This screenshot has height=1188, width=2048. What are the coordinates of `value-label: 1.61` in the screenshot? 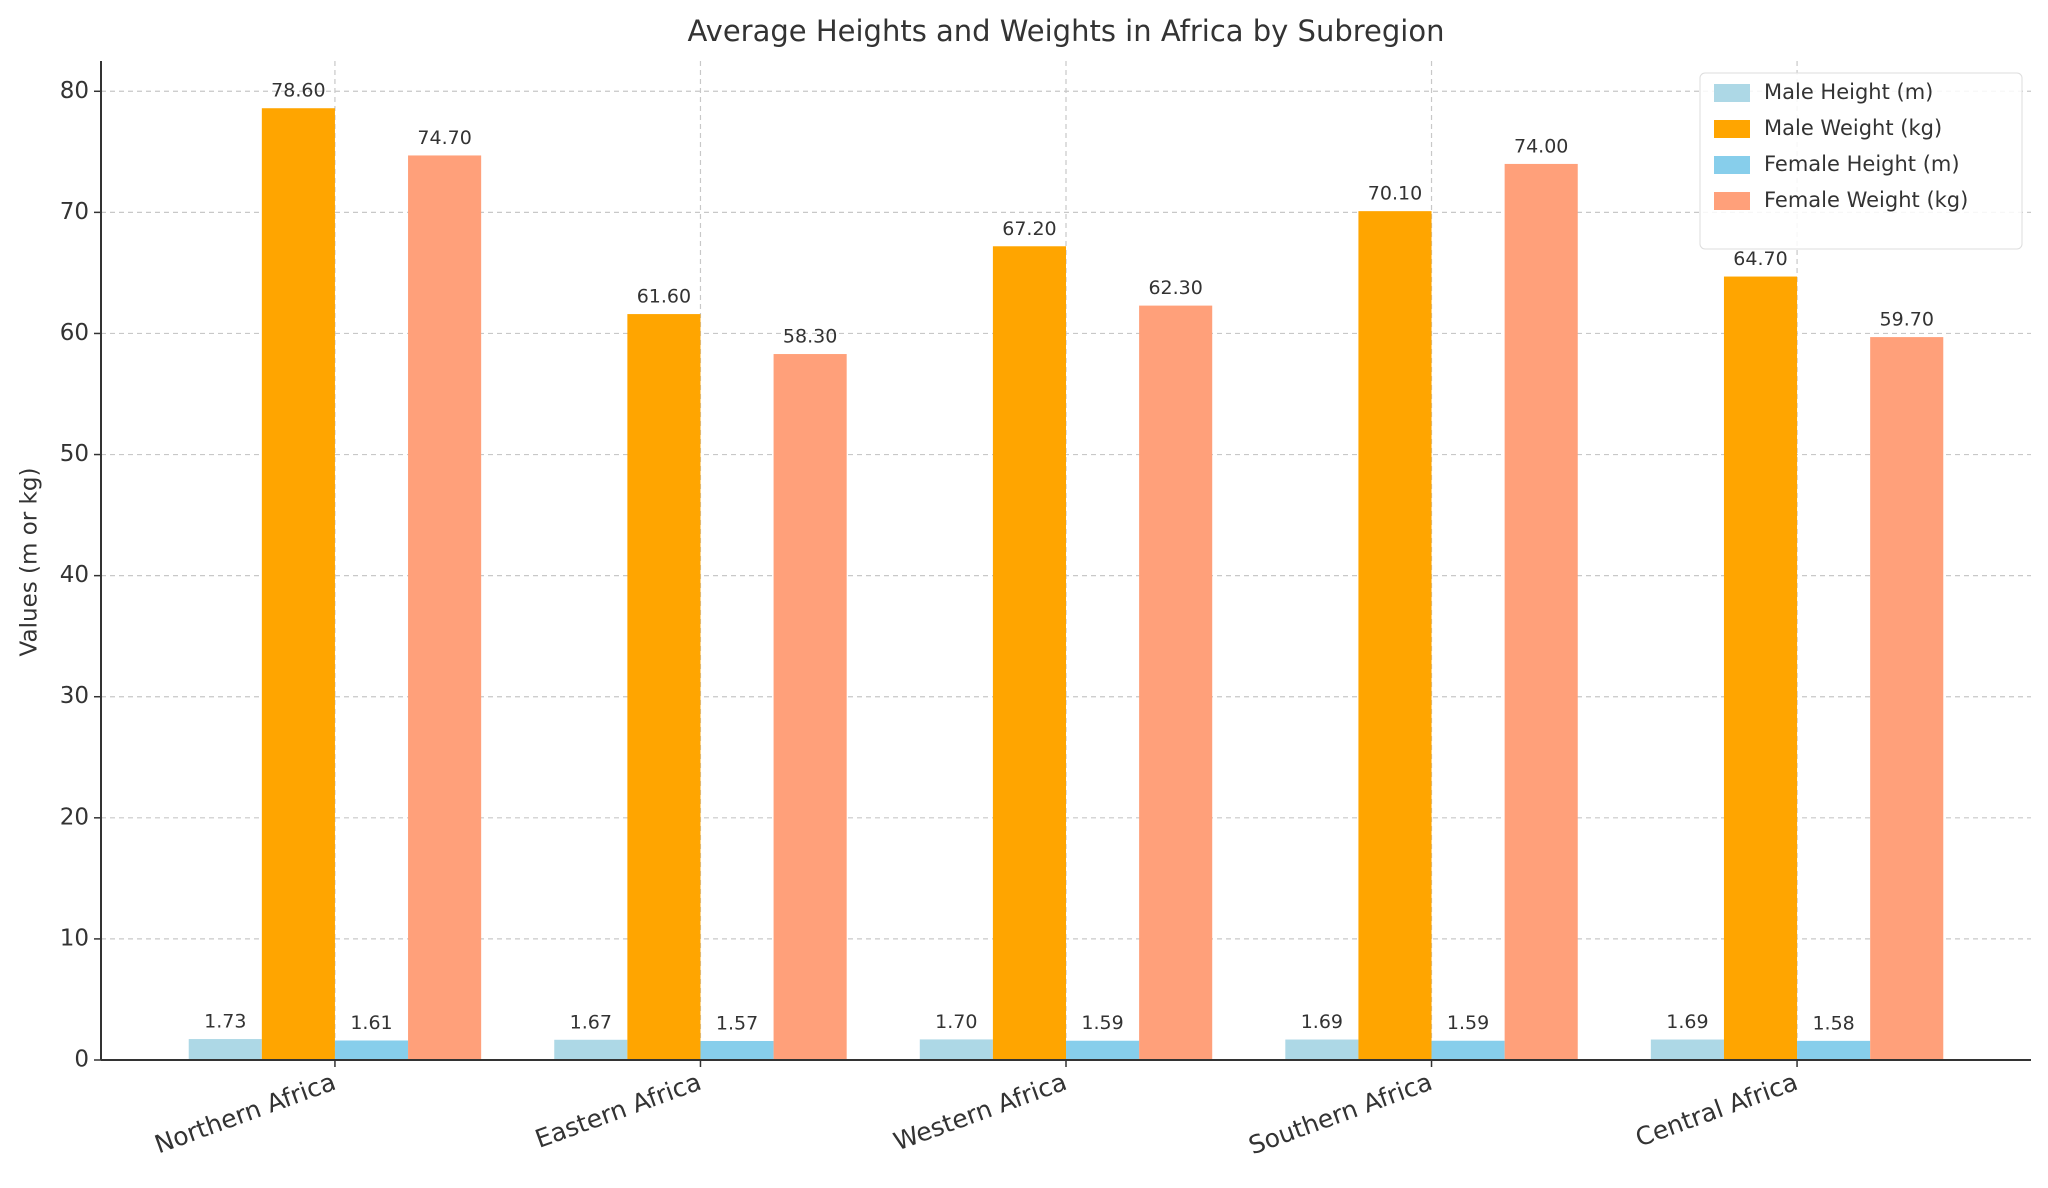 It's located at (371, 1023).